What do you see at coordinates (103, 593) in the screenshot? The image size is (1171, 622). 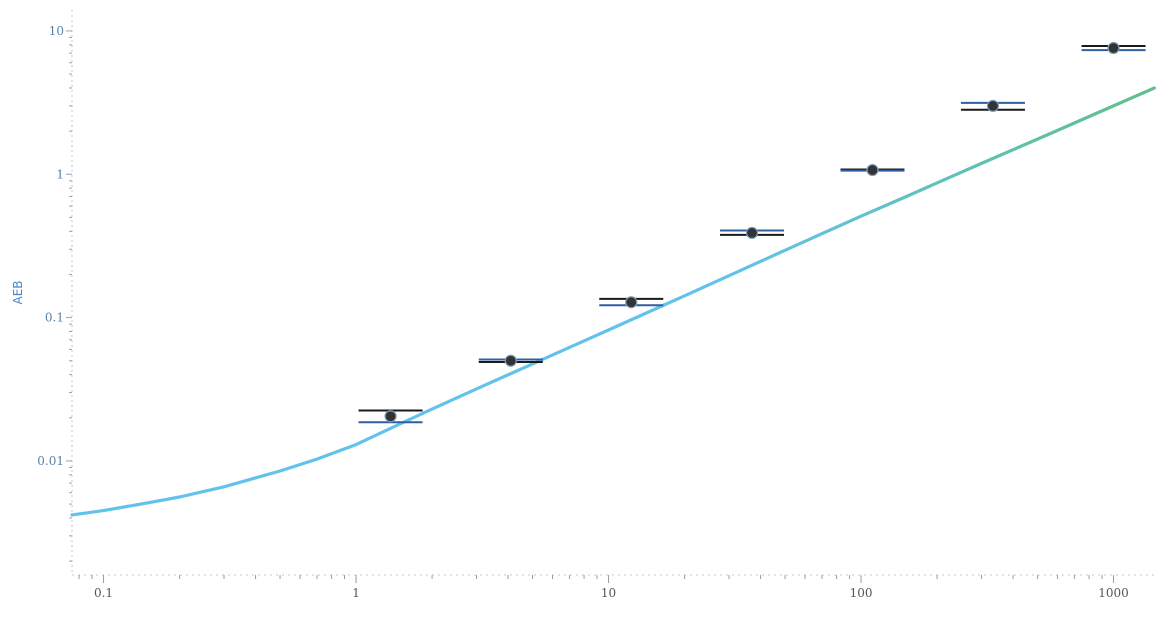 I see `x-tick-label: 0.1` at bounding box center [103, 593].